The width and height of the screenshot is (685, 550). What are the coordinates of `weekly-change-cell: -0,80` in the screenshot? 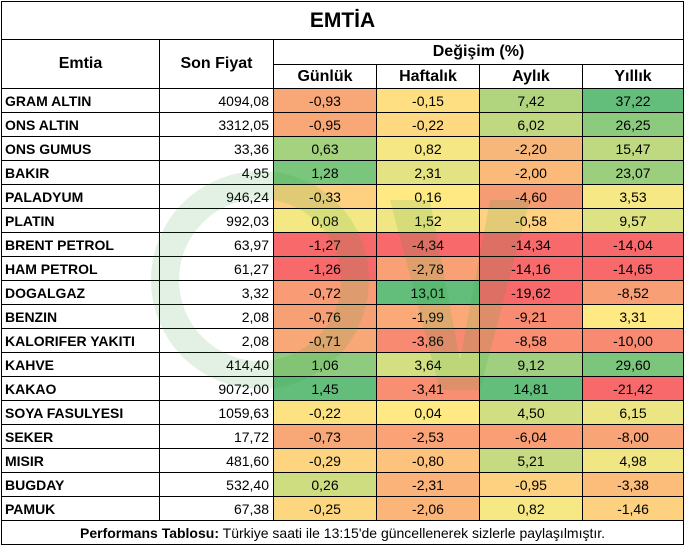 It's located at (428, 460).